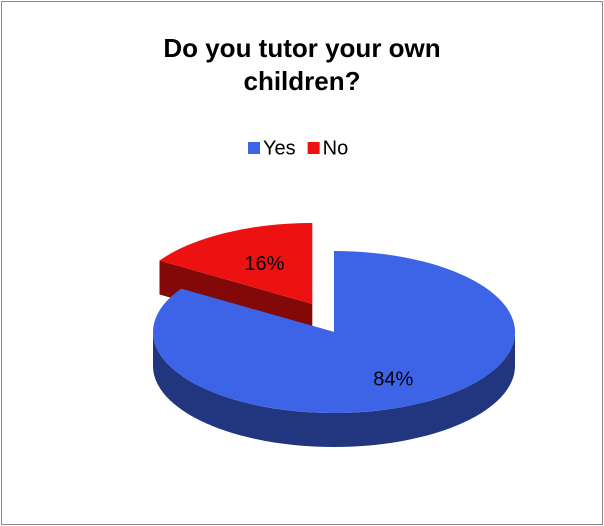 This screenshot has height=526, width=604. I want to click on data-label: 84%, so click(393, 380).